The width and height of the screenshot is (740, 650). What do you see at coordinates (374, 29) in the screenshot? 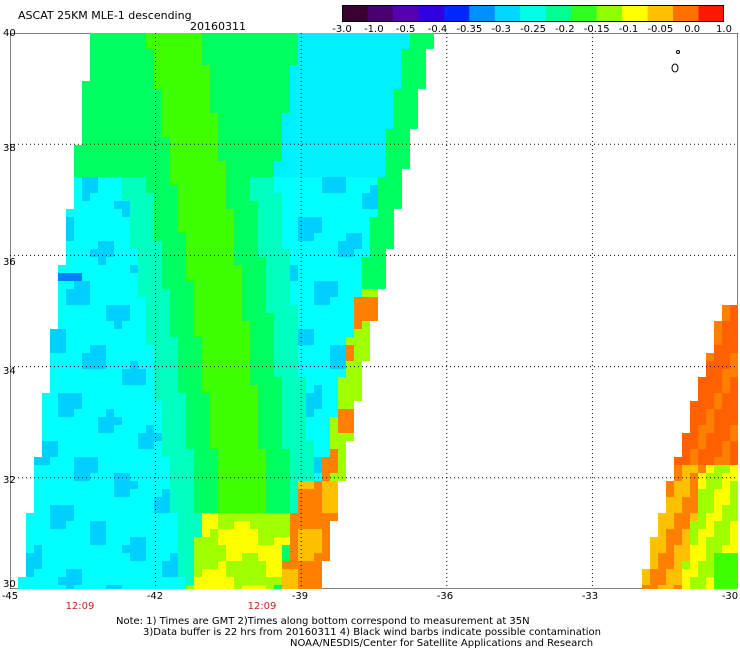
I see `colorbar-tick-label: -1.0` at bounding box center [374, 29].